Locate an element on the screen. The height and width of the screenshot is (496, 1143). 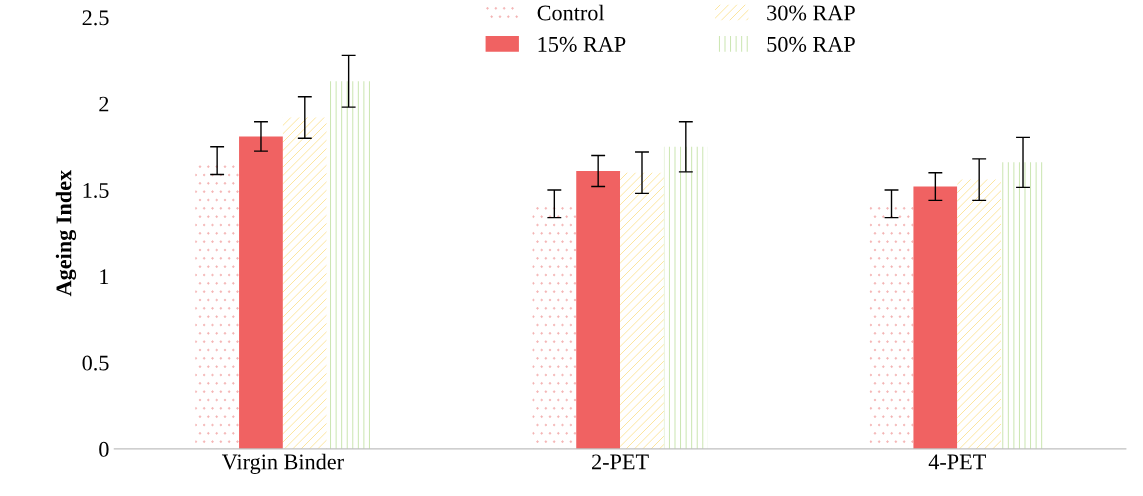
y-tick-label: 0.5 is located at coordinates (95, 363).